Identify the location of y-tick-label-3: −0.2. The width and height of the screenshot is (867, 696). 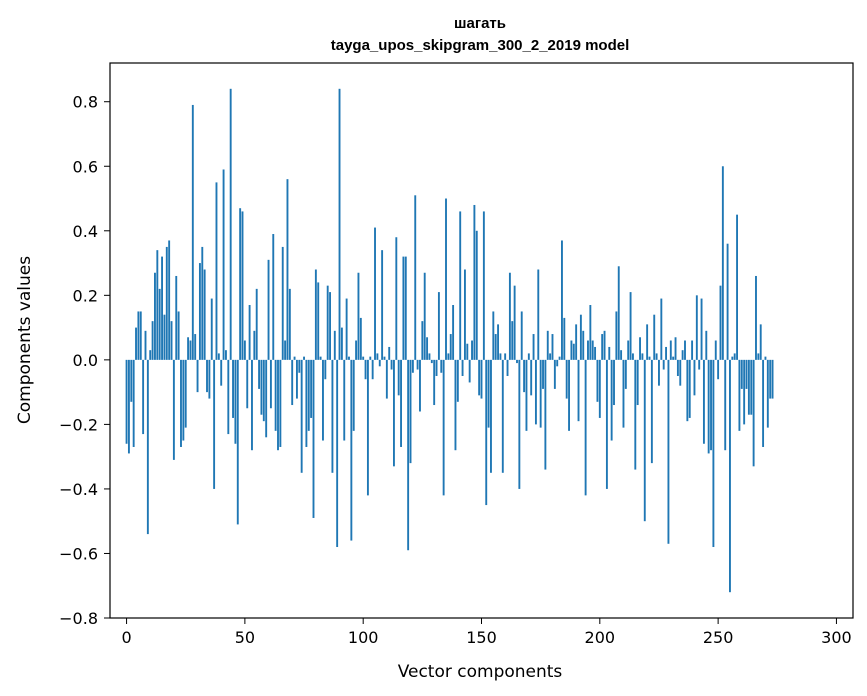
(78, 424).